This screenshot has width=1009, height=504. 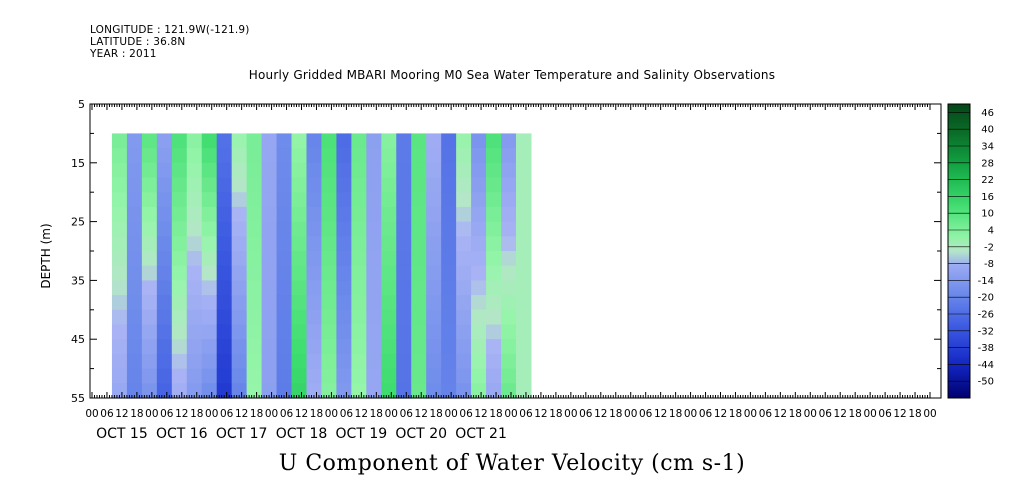 What do you see at coordinates (987, 163) in the screenshot?
I see `colorbar-label: 28` at bounding box center [987, 163].